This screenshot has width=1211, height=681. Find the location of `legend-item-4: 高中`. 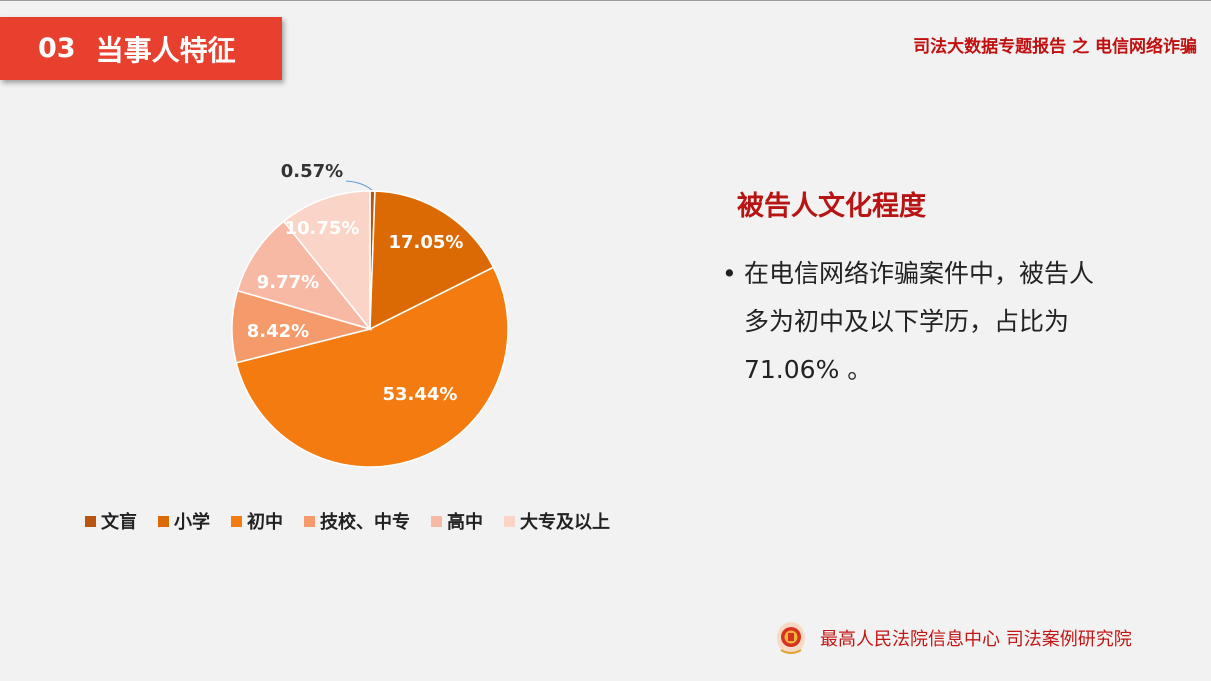

legend-item-4: 高中 is located at coordinates (457, 521).